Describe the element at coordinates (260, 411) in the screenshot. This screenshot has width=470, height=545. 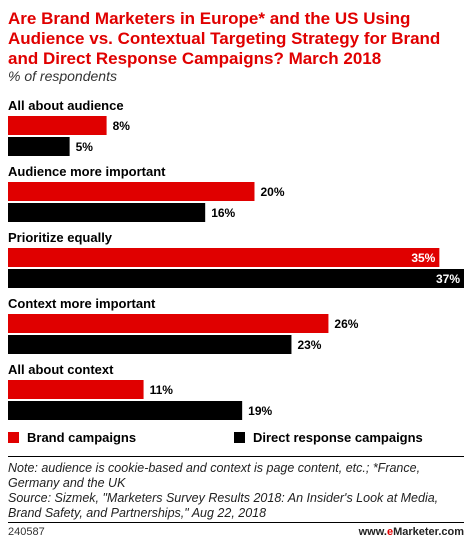
I see `value-label-direct-response-all-about-context: 19%` at that location.